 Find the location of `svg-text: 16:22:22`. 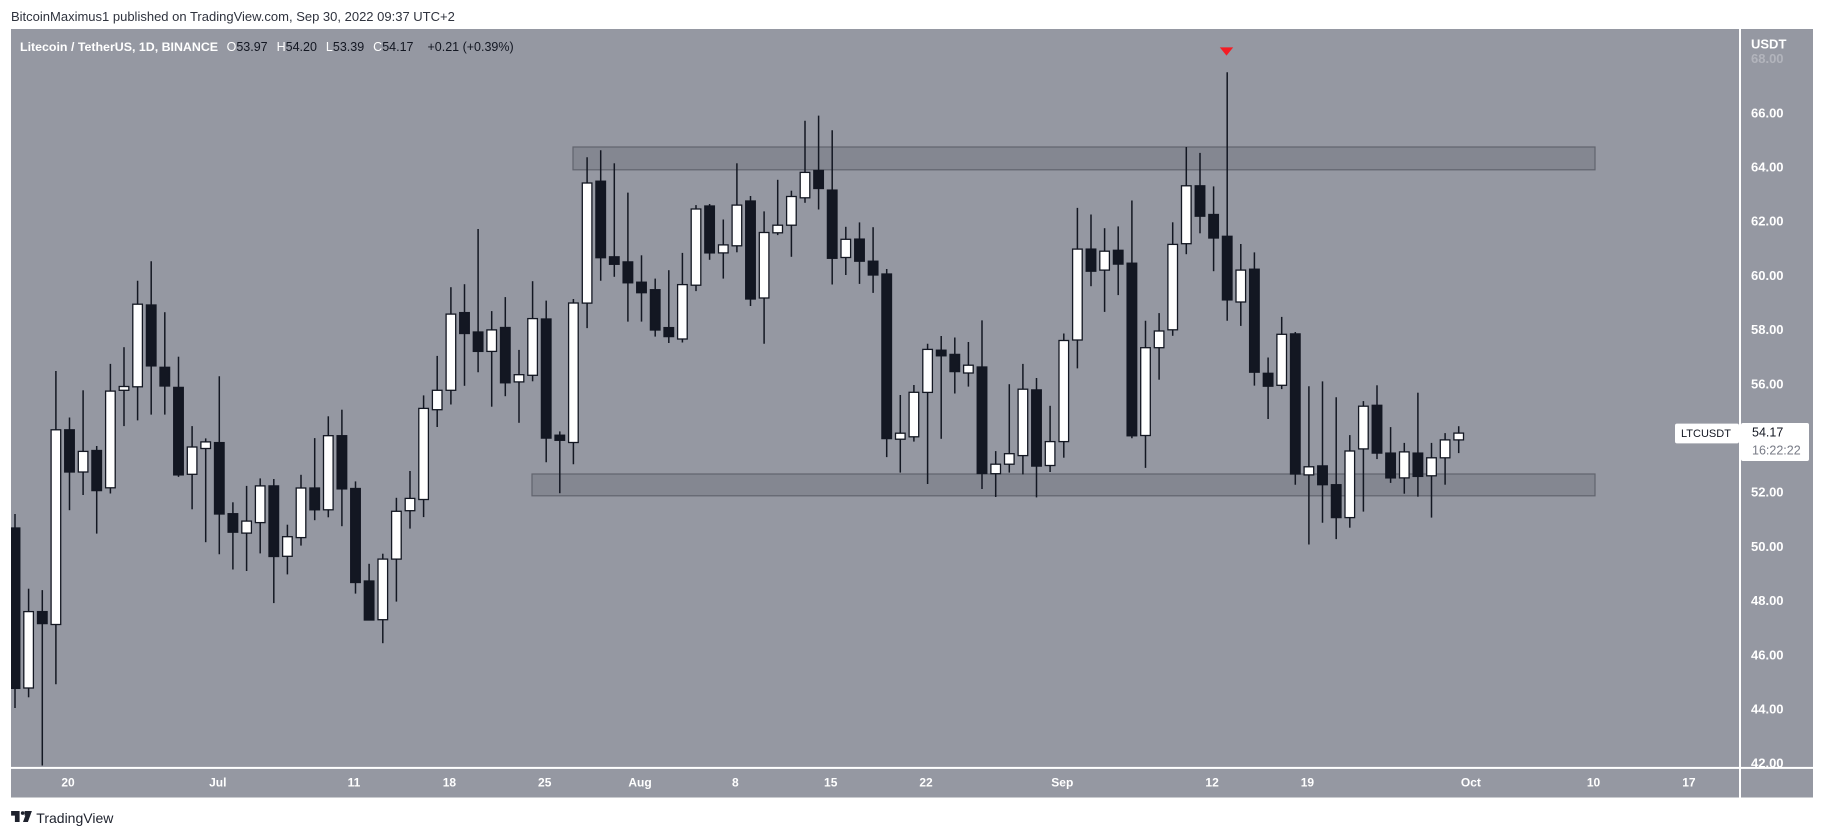

svg-text: 16:22:22 is located at coordinates (1776, 451).